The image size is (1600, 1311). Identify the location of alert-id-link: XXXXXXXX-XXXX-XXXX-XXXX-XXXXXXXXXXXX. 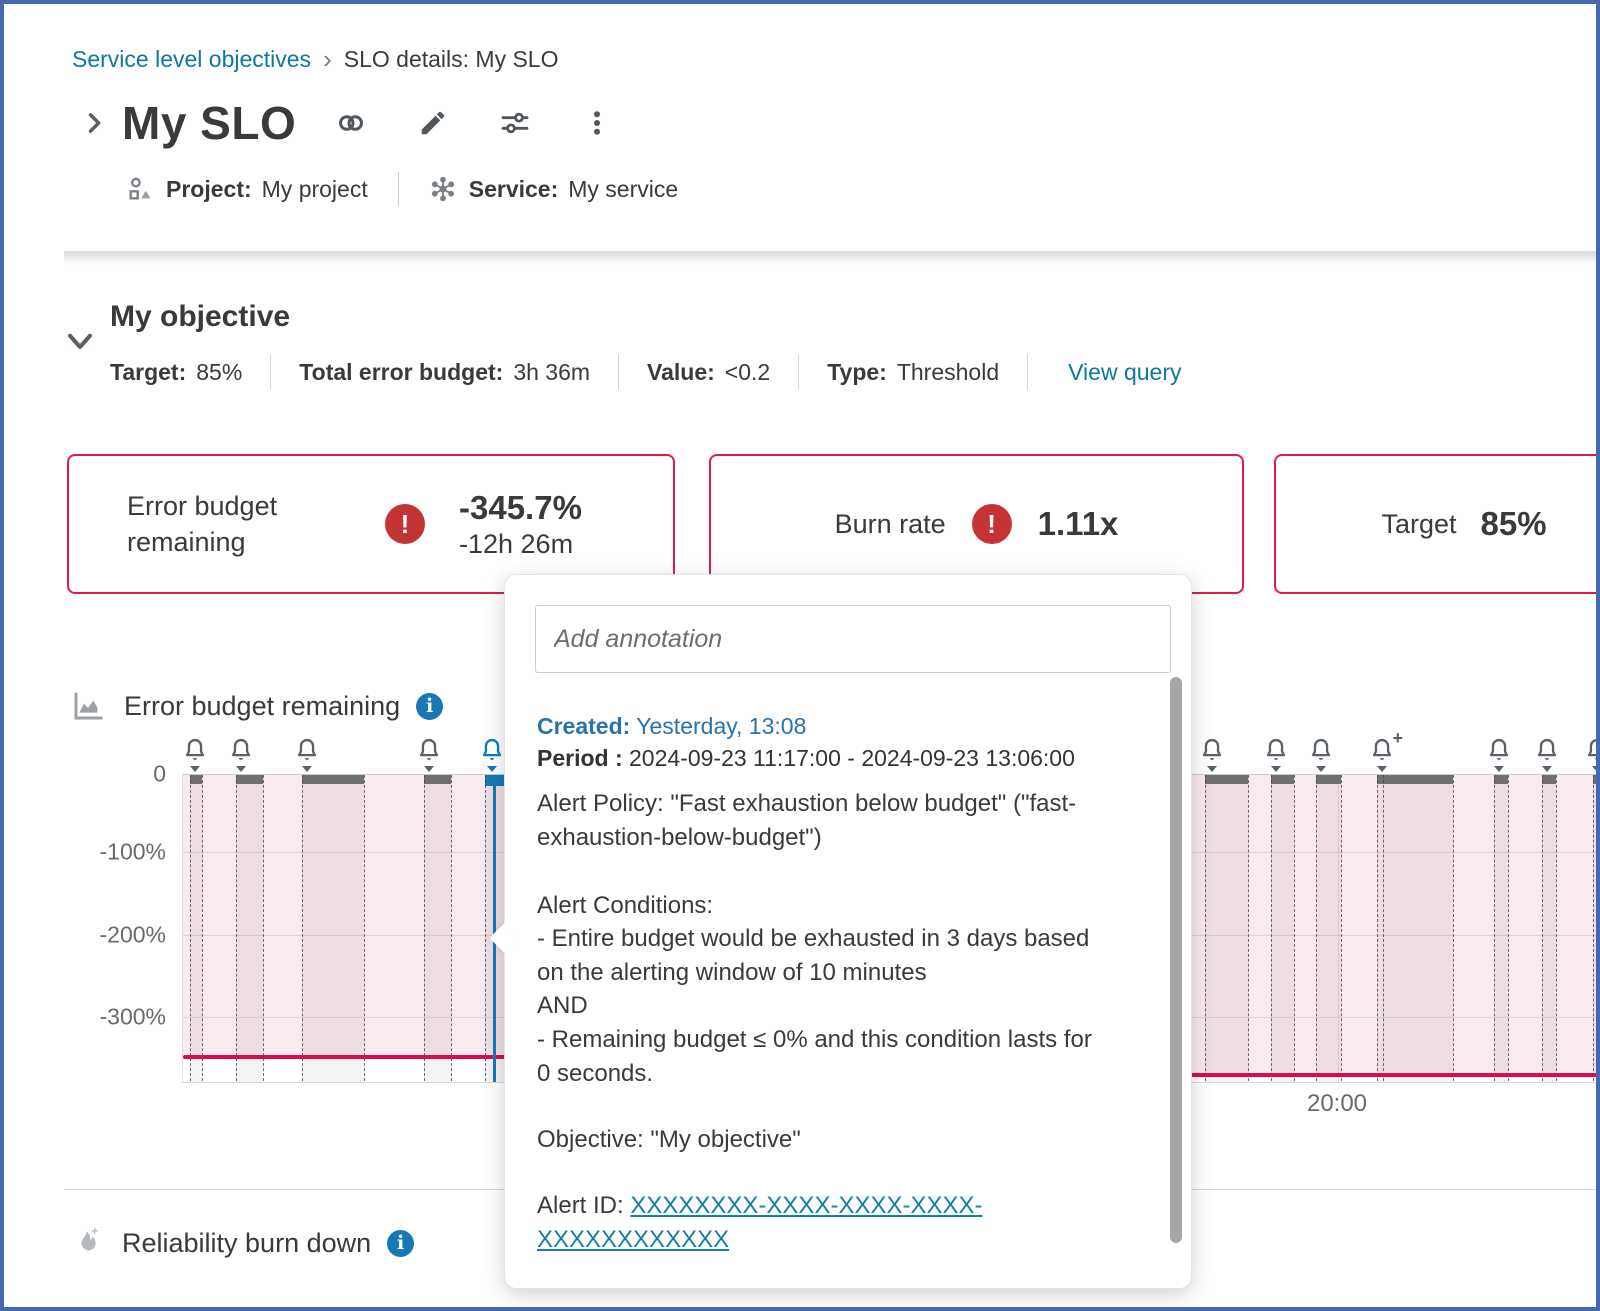
(760, 1222).